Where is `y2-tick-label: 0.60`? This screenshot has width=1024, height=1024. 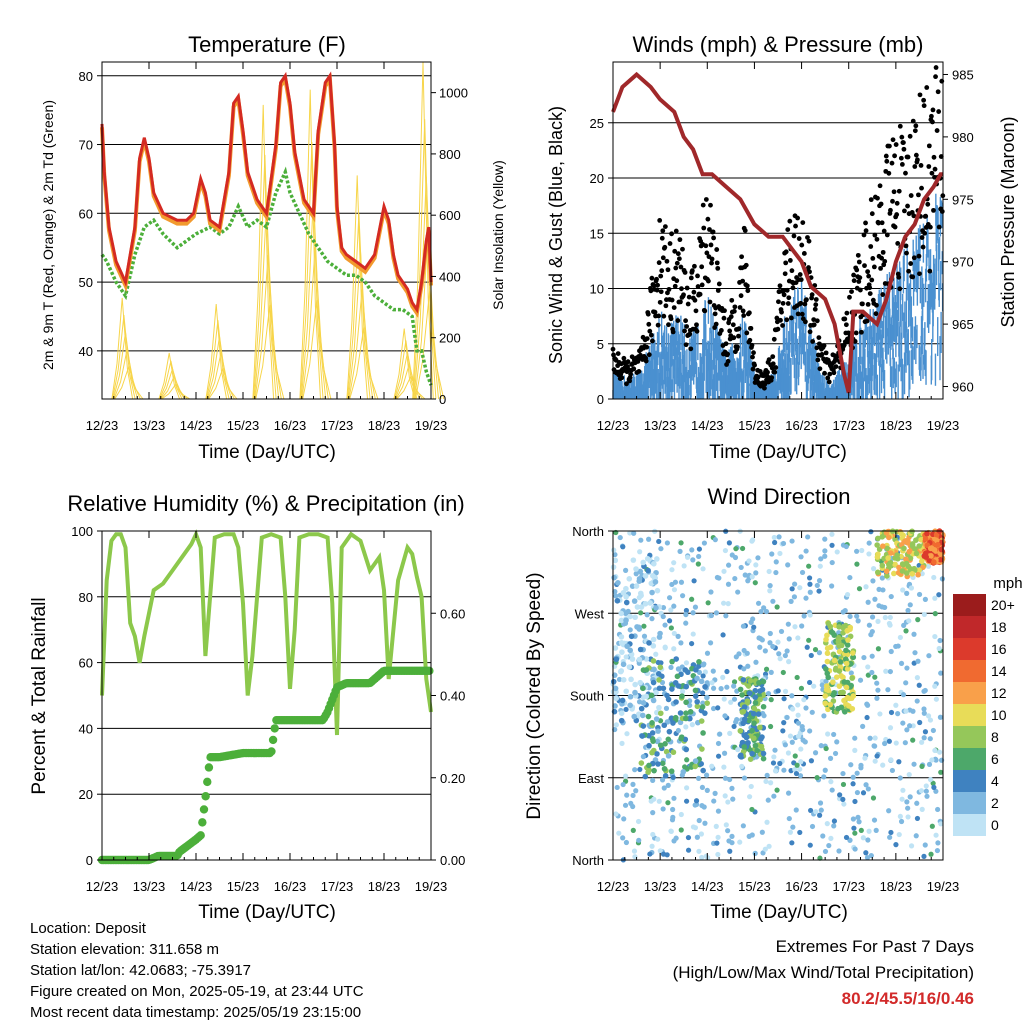 y2-tick-label: 0.60 is located at coordinates (452, 613).